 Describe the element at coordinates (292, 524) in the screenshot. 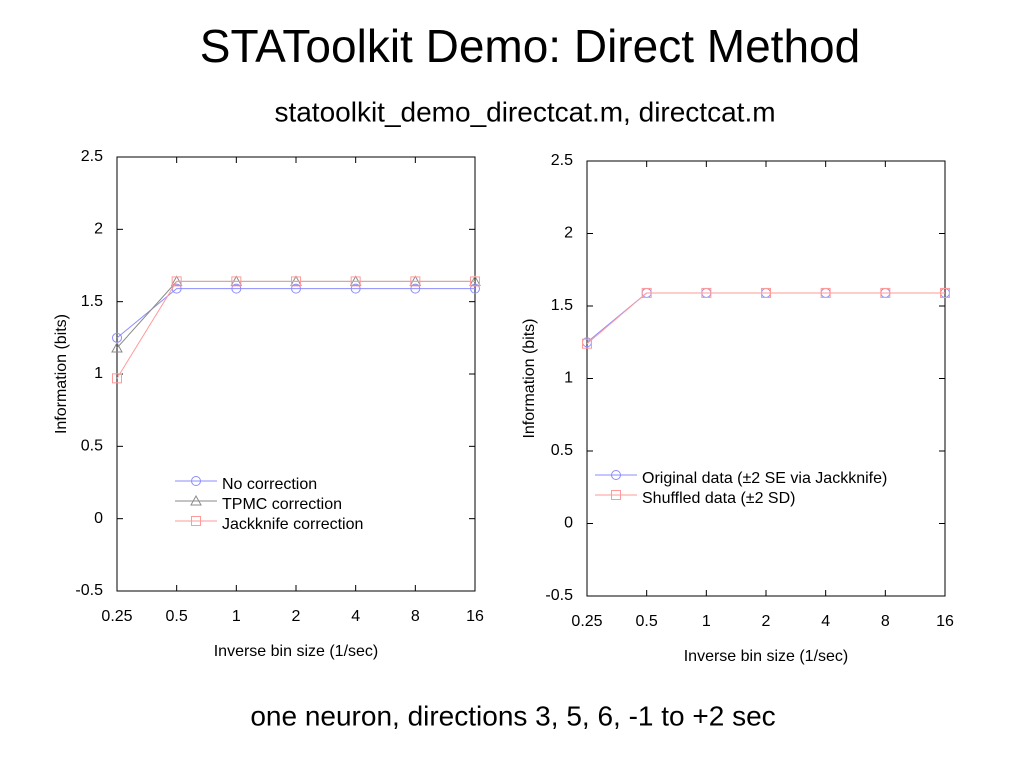

I see `legend-label: Jackknife correction` at that location.